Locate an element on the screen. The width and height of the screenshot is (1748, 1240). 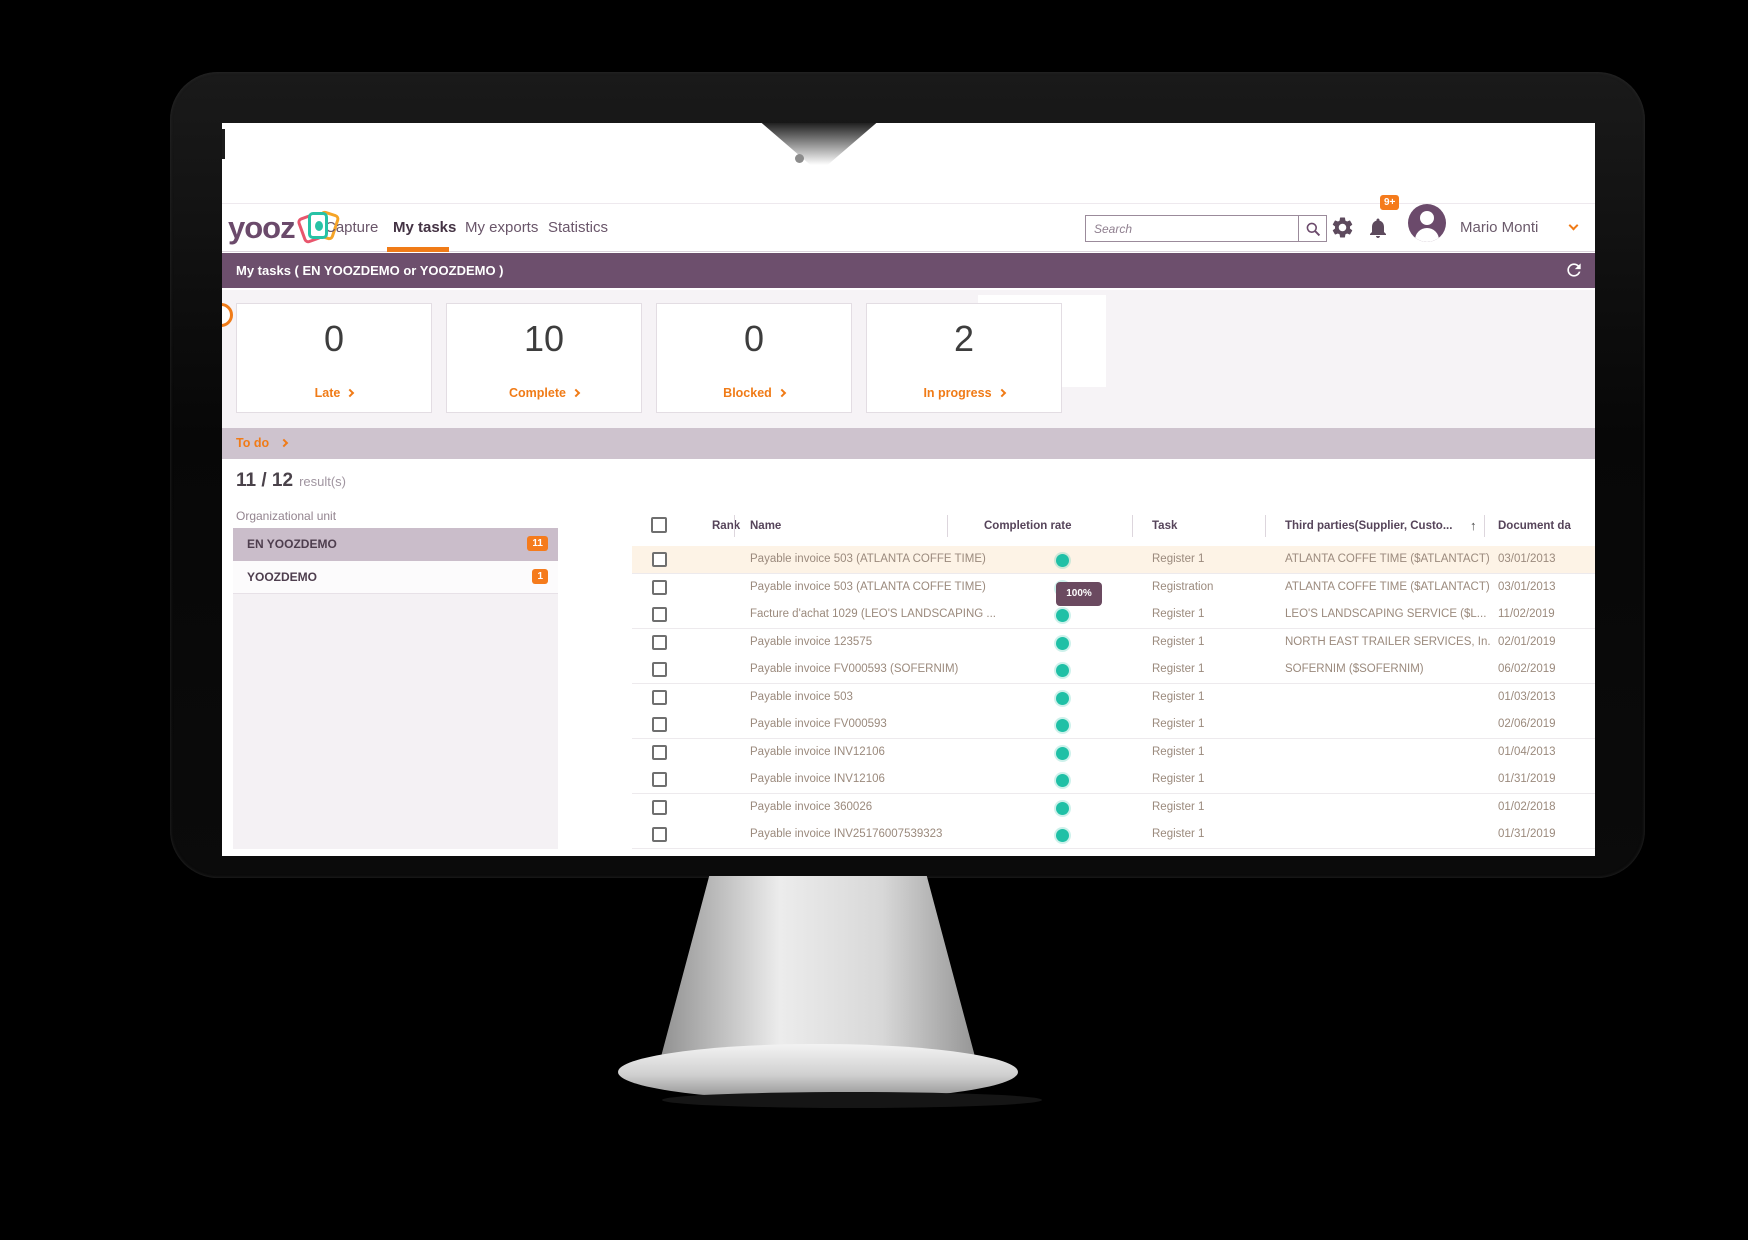
refresh-icon is located at coordinates (1574, 270).